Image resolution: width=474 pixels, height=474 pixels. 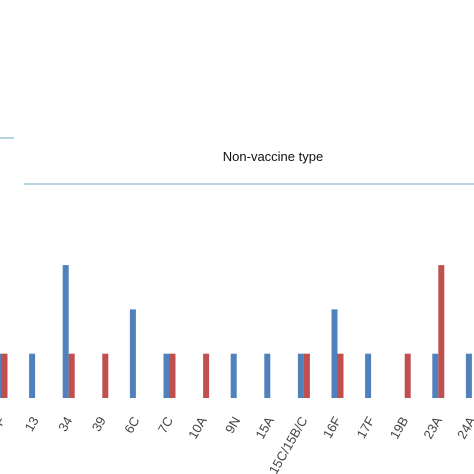 I want to click on bar-blue-17F, so click(x=368, y=375).